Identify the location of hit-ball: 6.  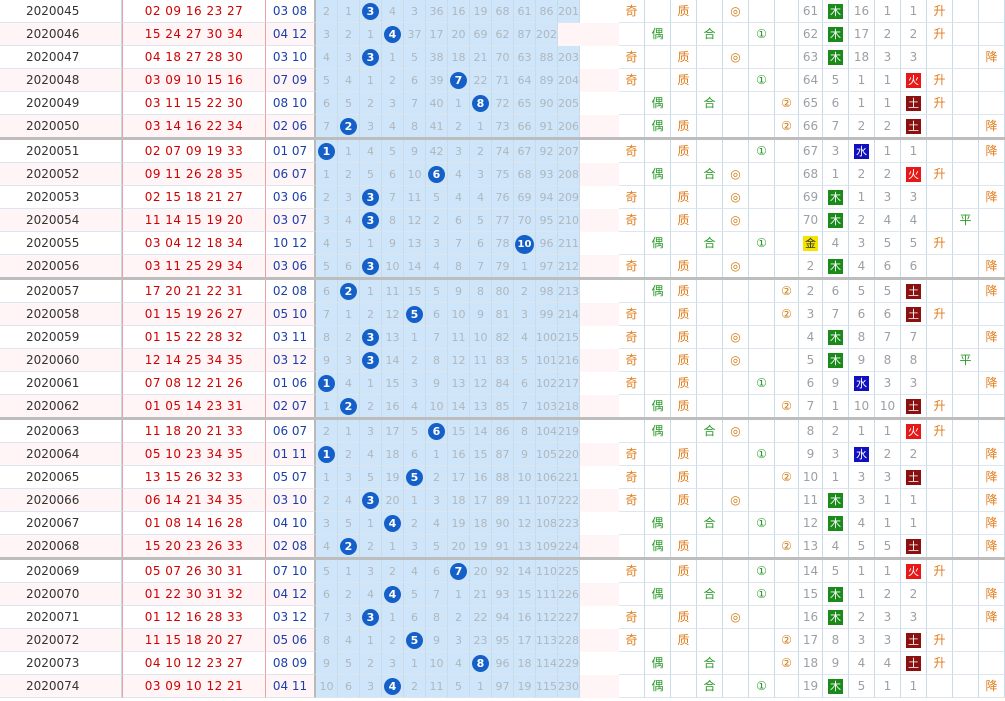
(436, 174).